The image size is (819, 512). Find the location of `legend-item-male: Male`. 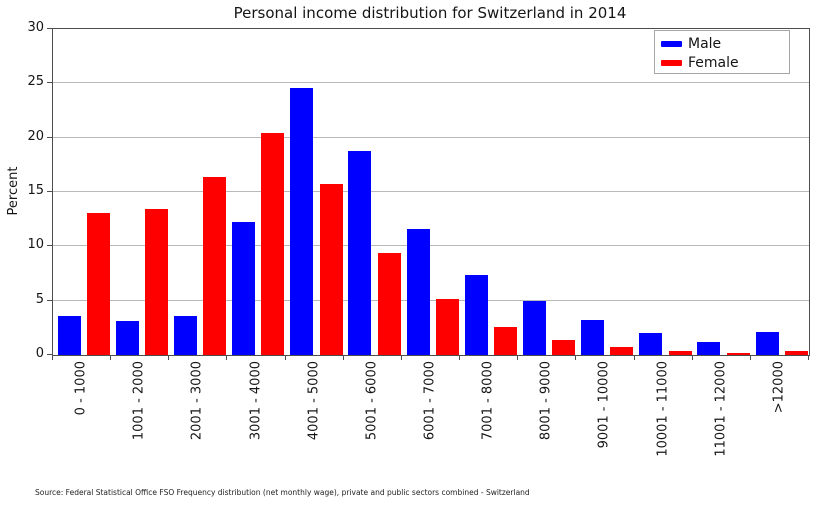

legend-item-male: Male is located at coordinates (722, 43).